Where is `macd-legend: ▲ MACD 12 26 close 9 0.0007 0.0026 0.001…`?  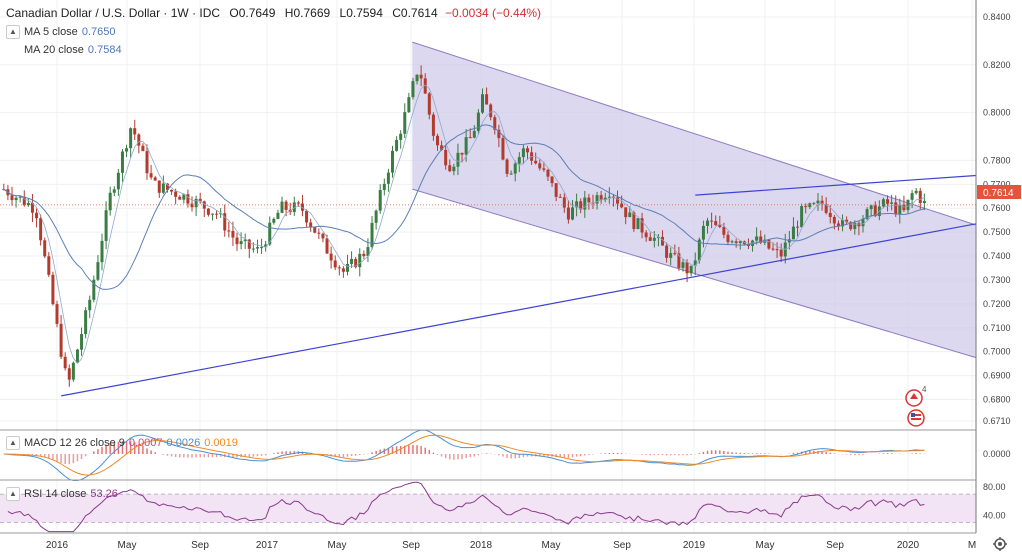 macd-legend: ▲ MACD 12 26 close 9 0.0007 0.0026 0.001… is located at coordinates (122, 443).